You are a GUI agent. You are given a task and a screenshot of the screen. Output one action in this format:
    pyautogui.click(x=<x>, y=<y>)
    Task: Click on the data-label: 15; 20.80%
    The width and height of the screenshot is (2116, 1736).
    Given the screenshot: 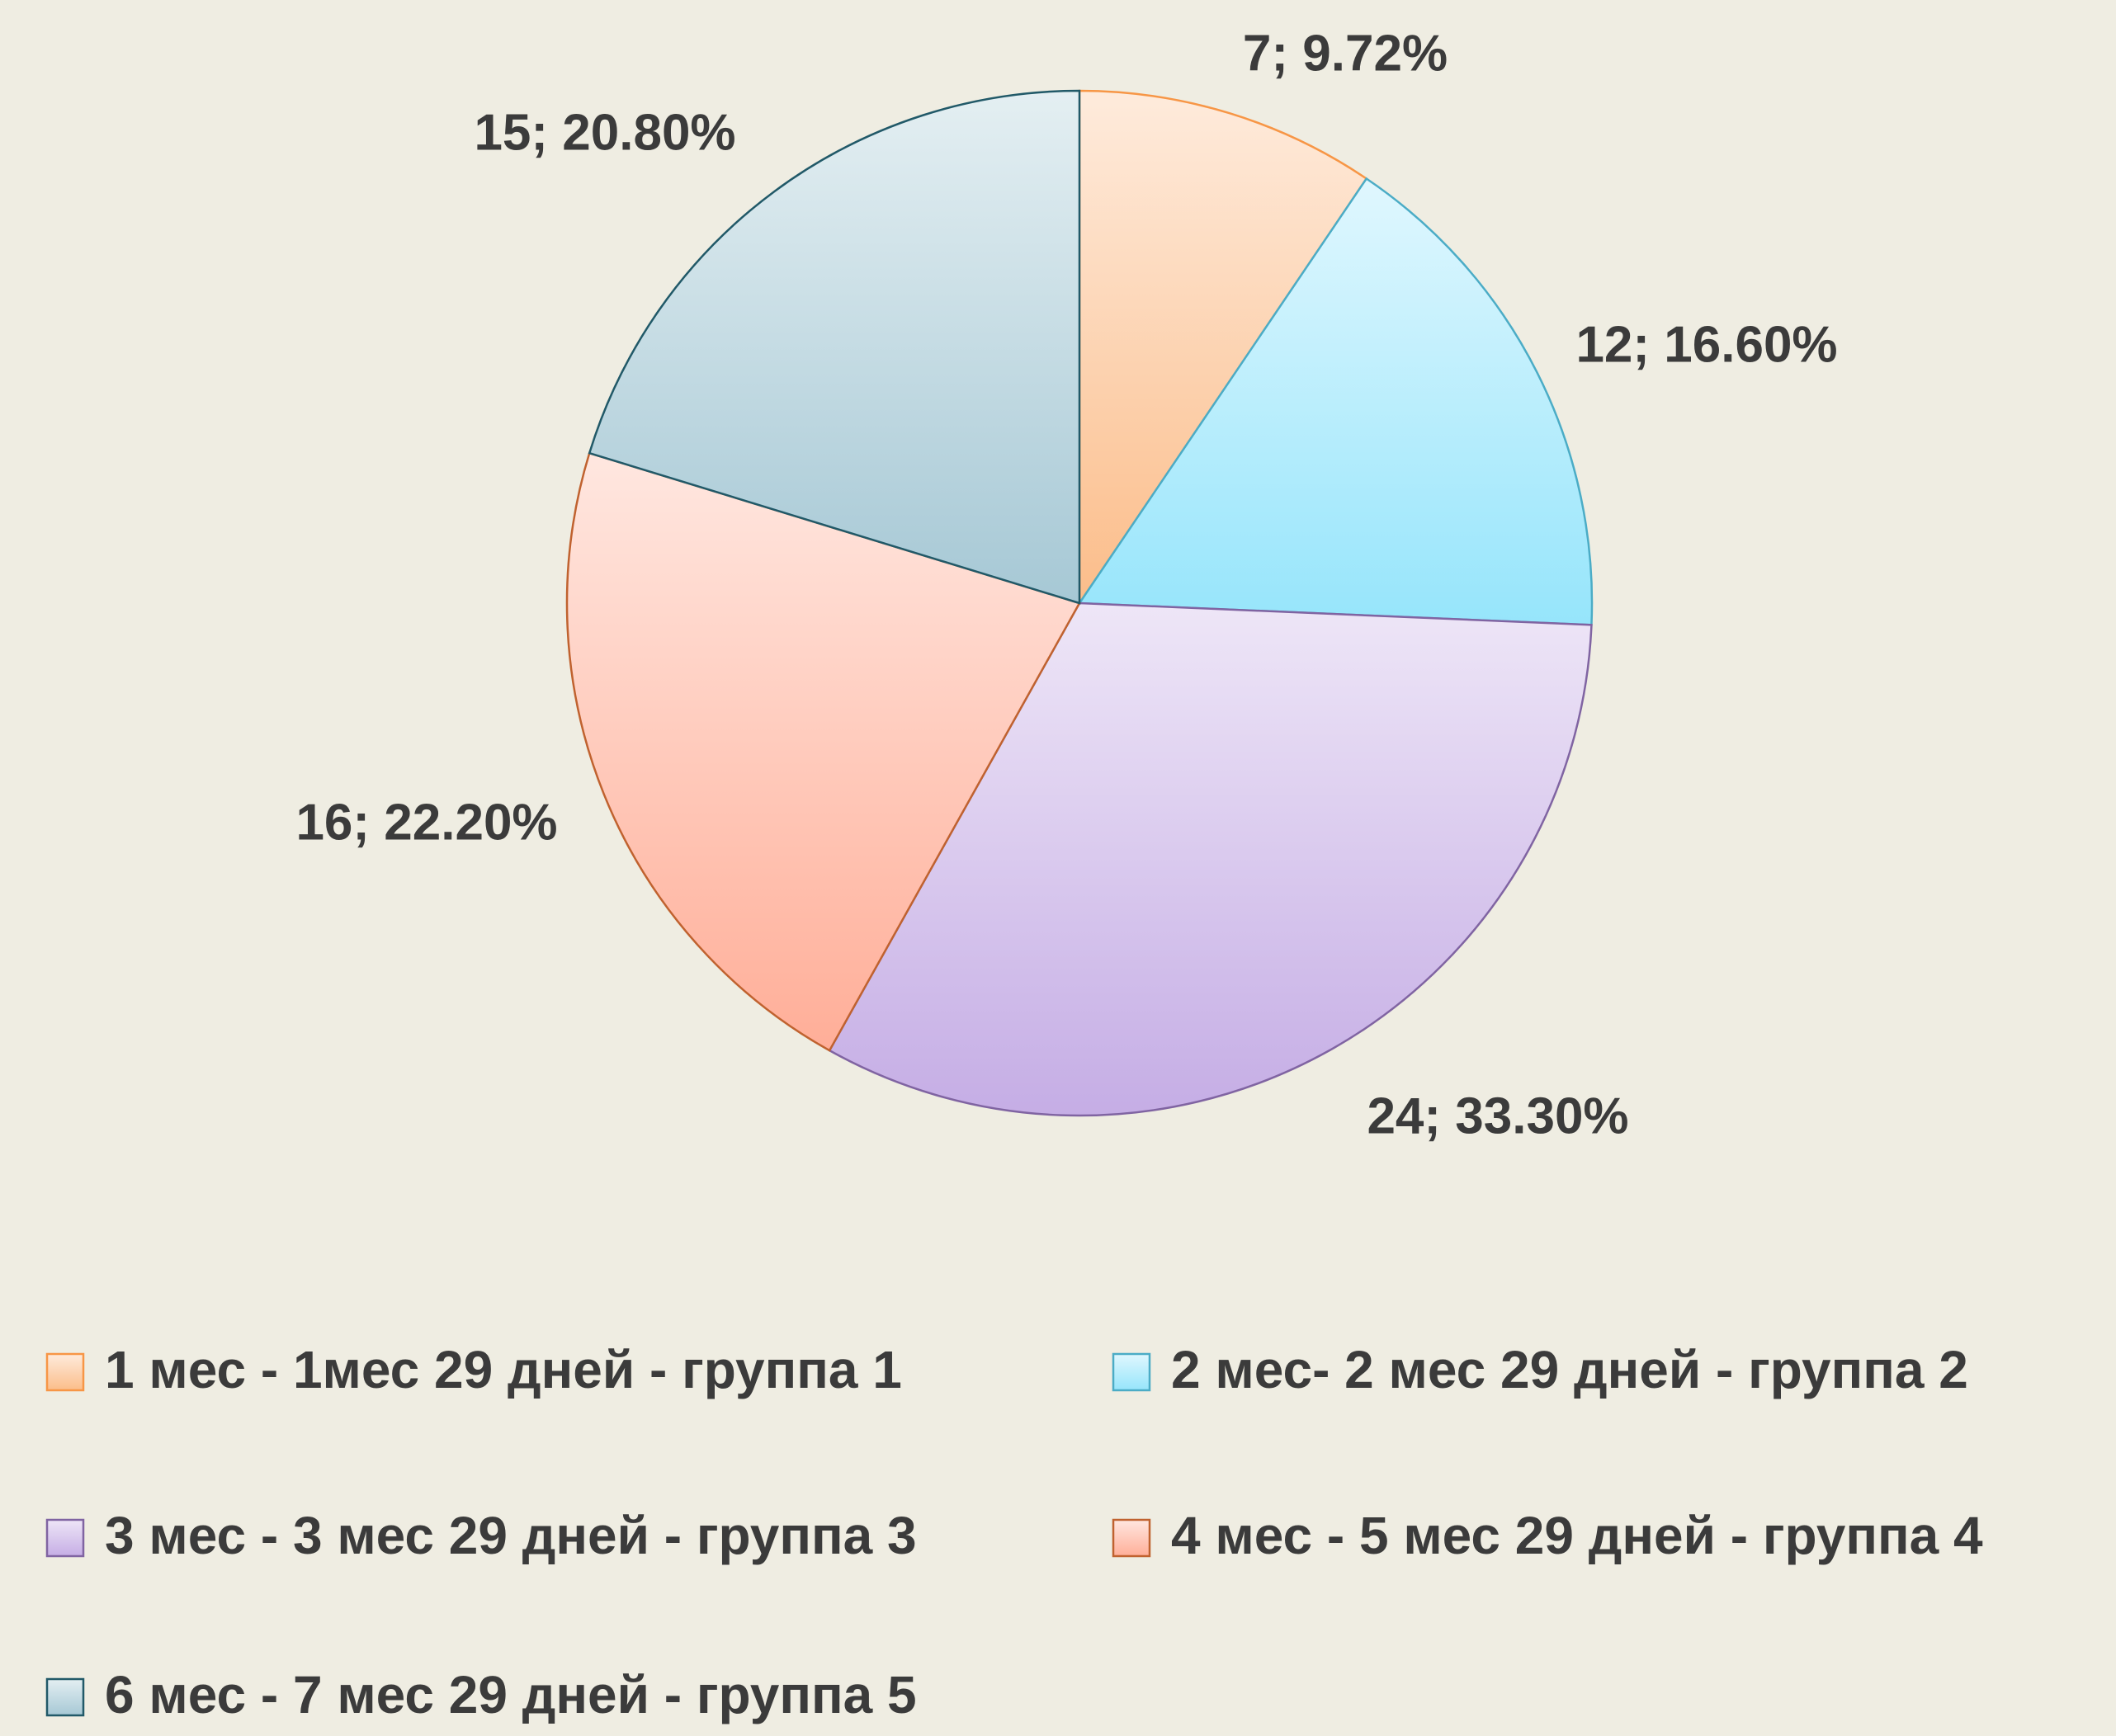 What is the action you would take?
    pyautogui.click(x=604, y=132)
    